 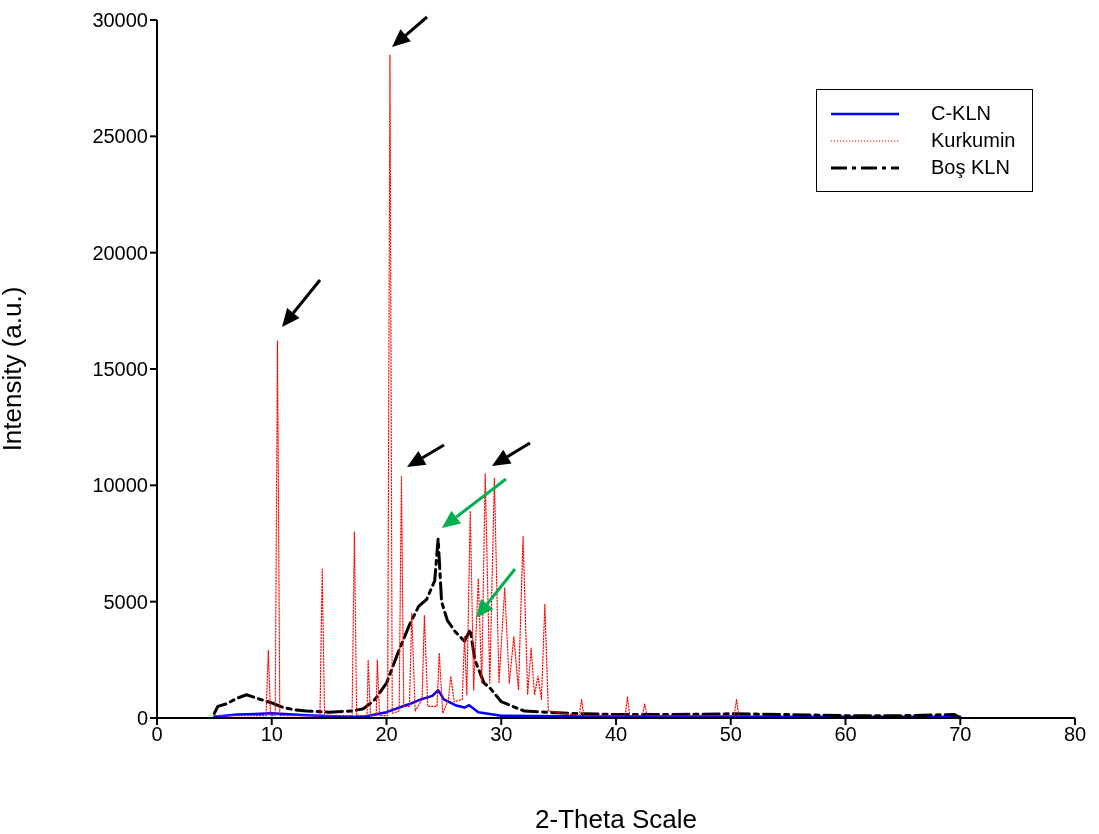 I want to click on x-tick-label: 10, so click(x=271, y=734).